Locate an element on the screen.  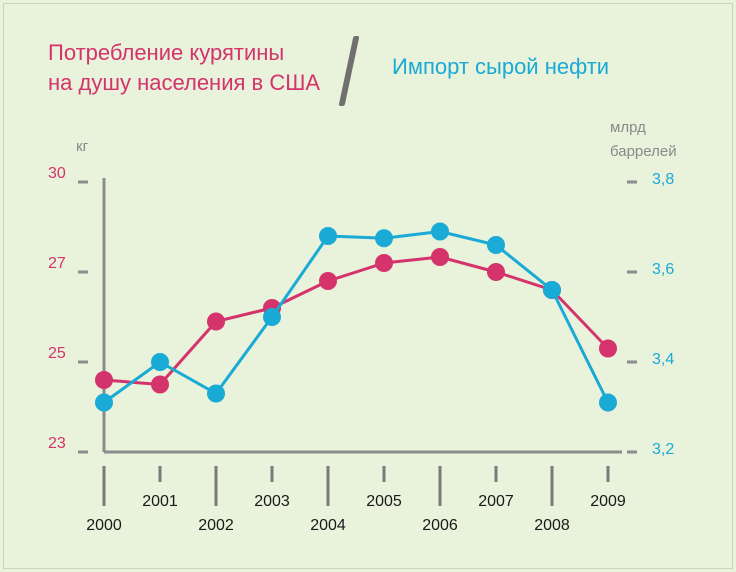
x-tick-label: 2006 is located at coordinates (440, 525).